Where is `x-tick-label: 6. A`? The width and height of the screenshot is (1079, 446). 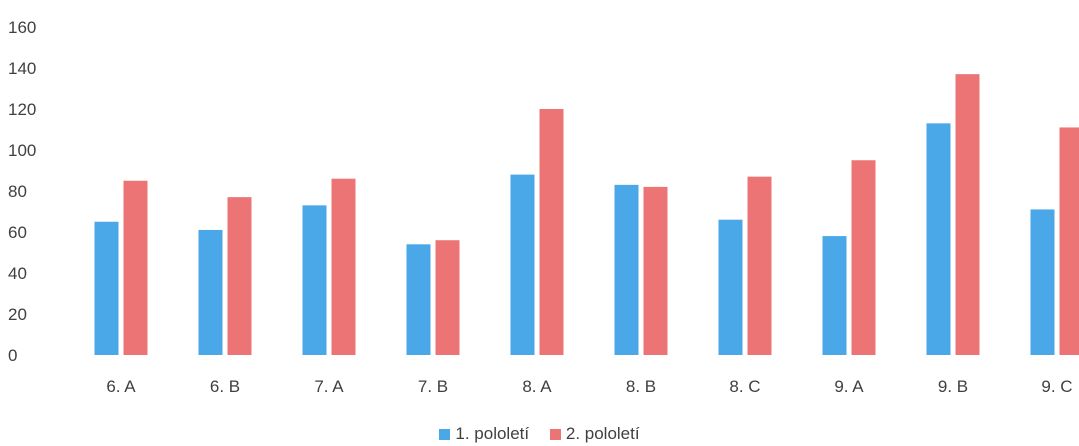
x-tick-label: 6. A is located at coordinates (121, 386).